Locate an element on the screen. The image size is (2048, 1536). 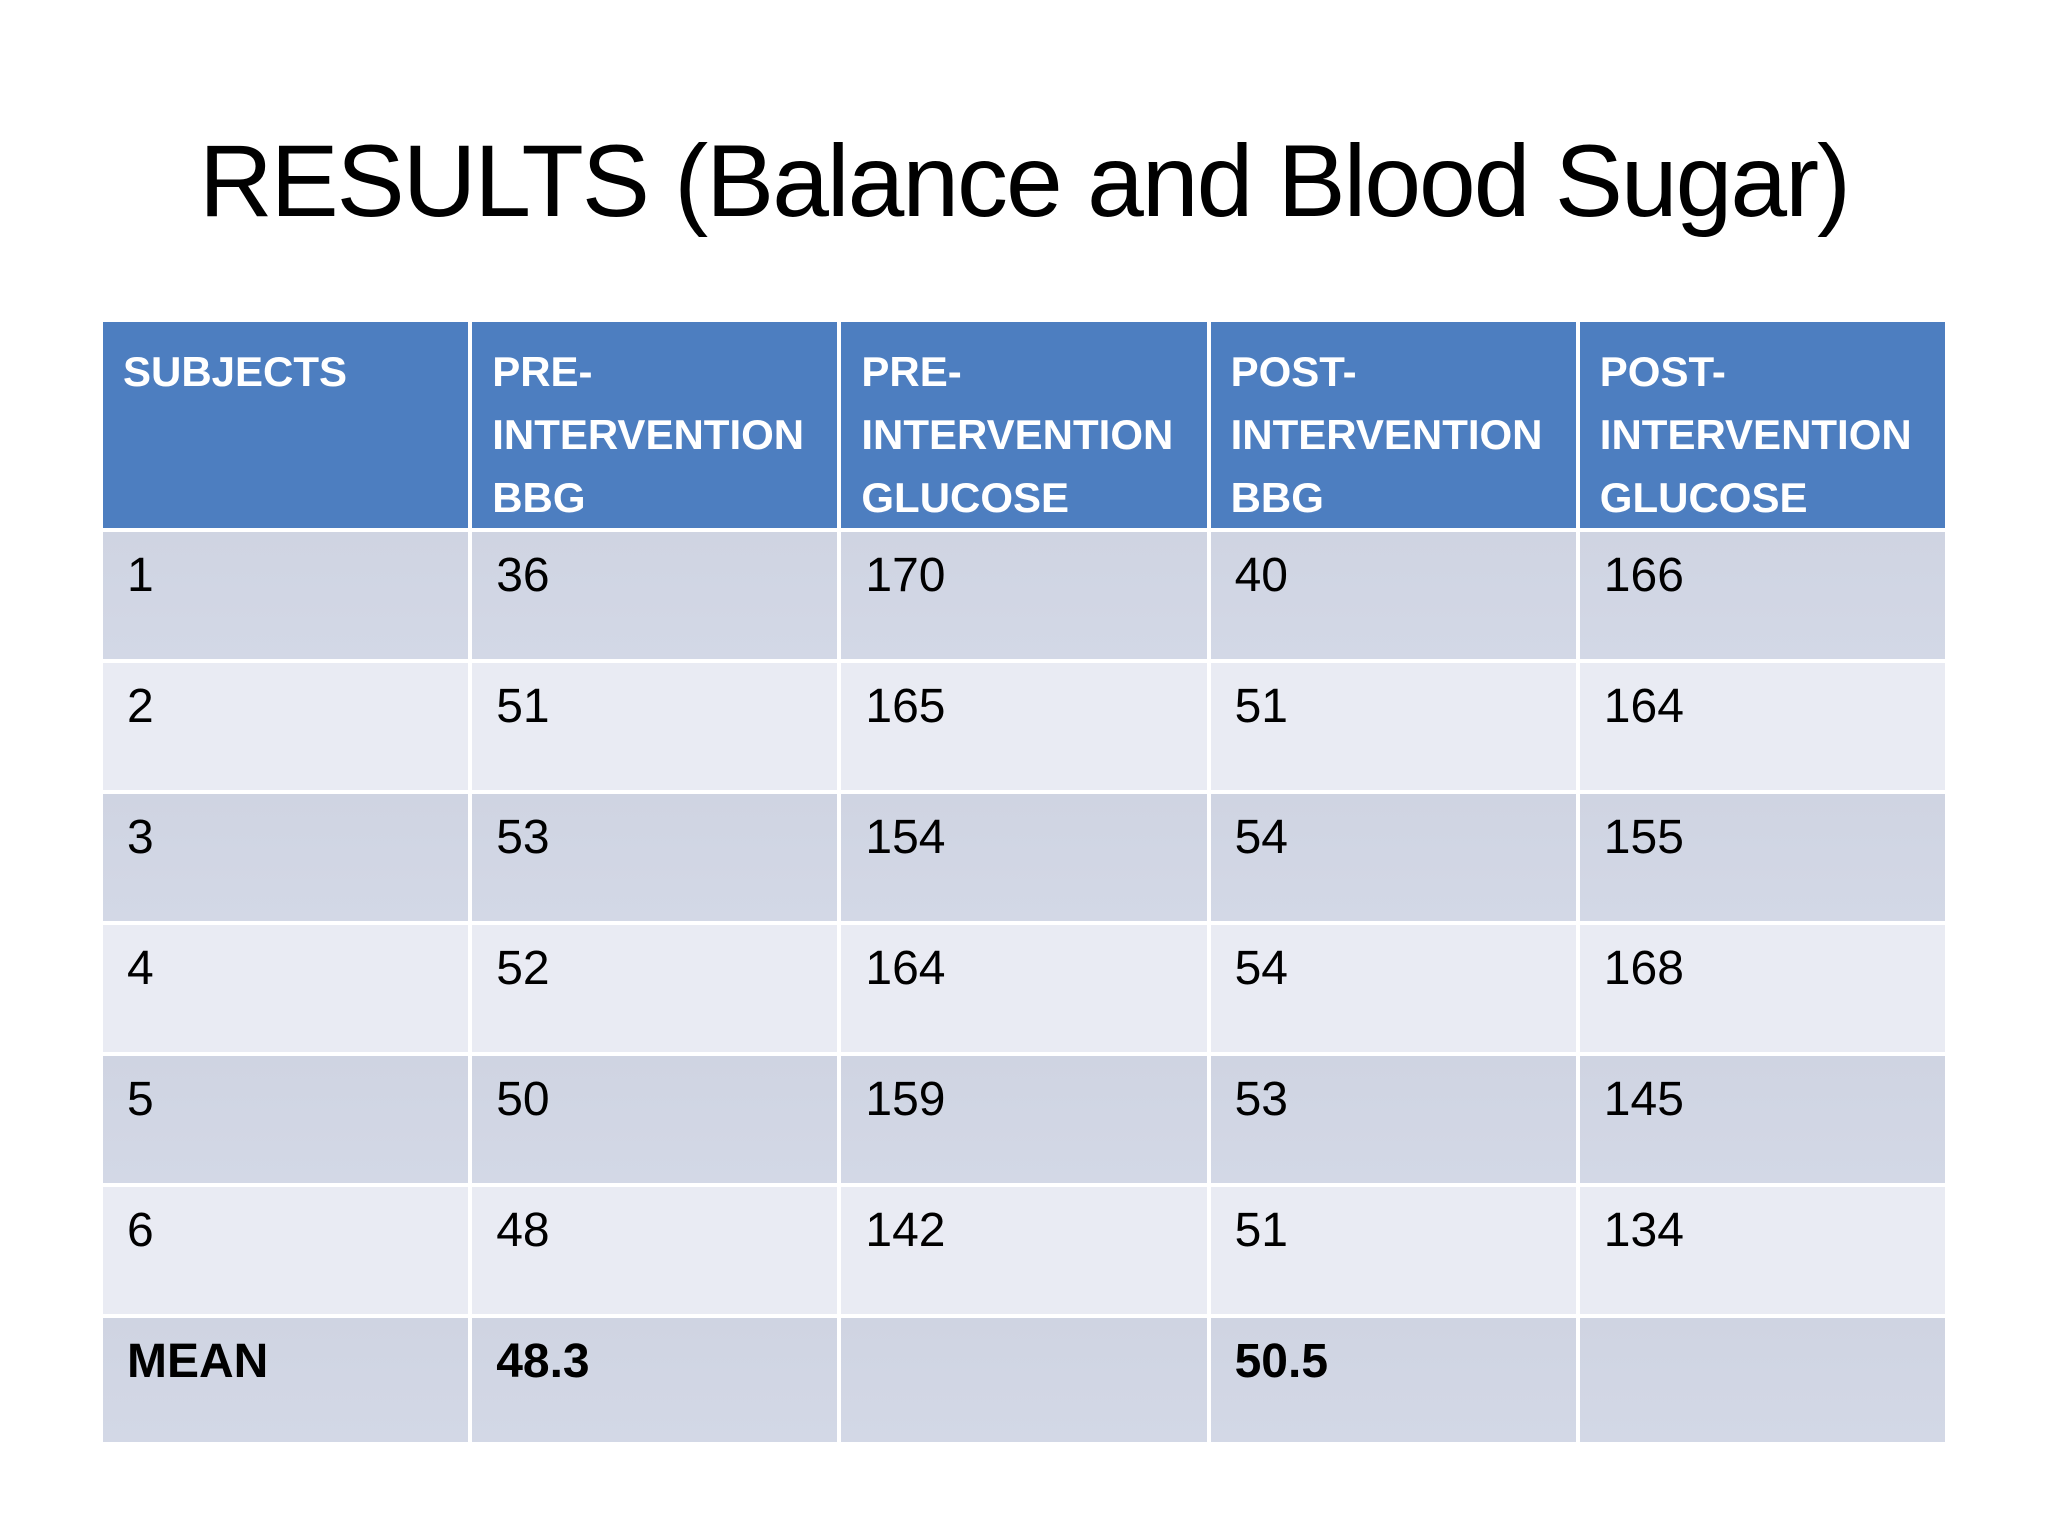
column-header-pre-intervention-bbg: PRE-INTERVENTION BBG is located at coordinates (655, 425).